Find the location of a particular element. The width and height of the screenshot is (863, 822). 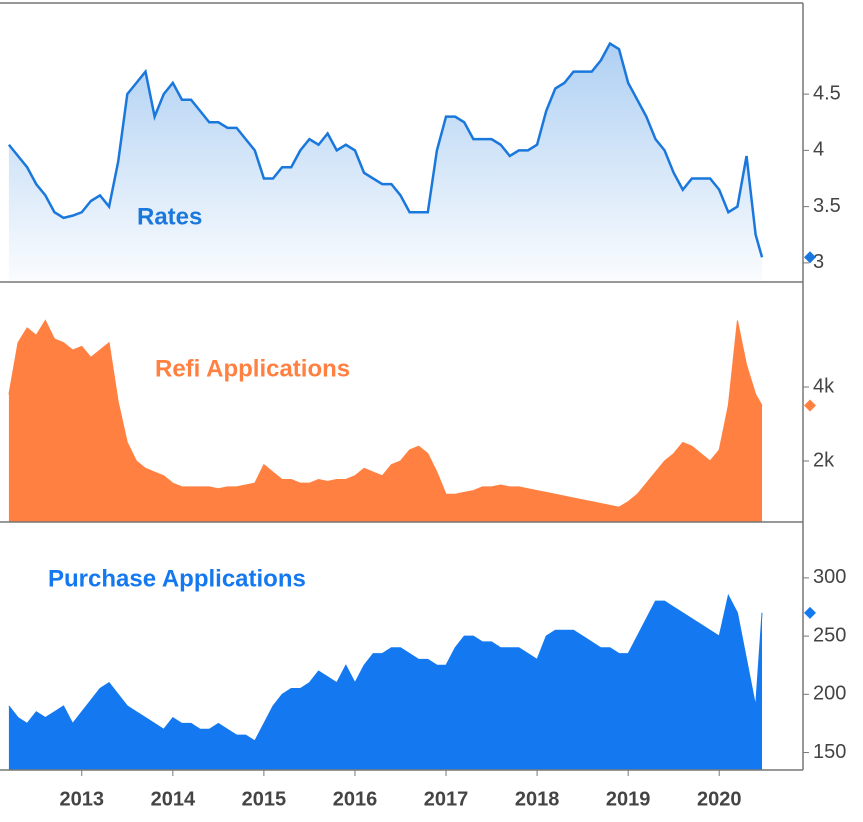

y-tick-label: 3.5 is located at coordinates (827, 206).